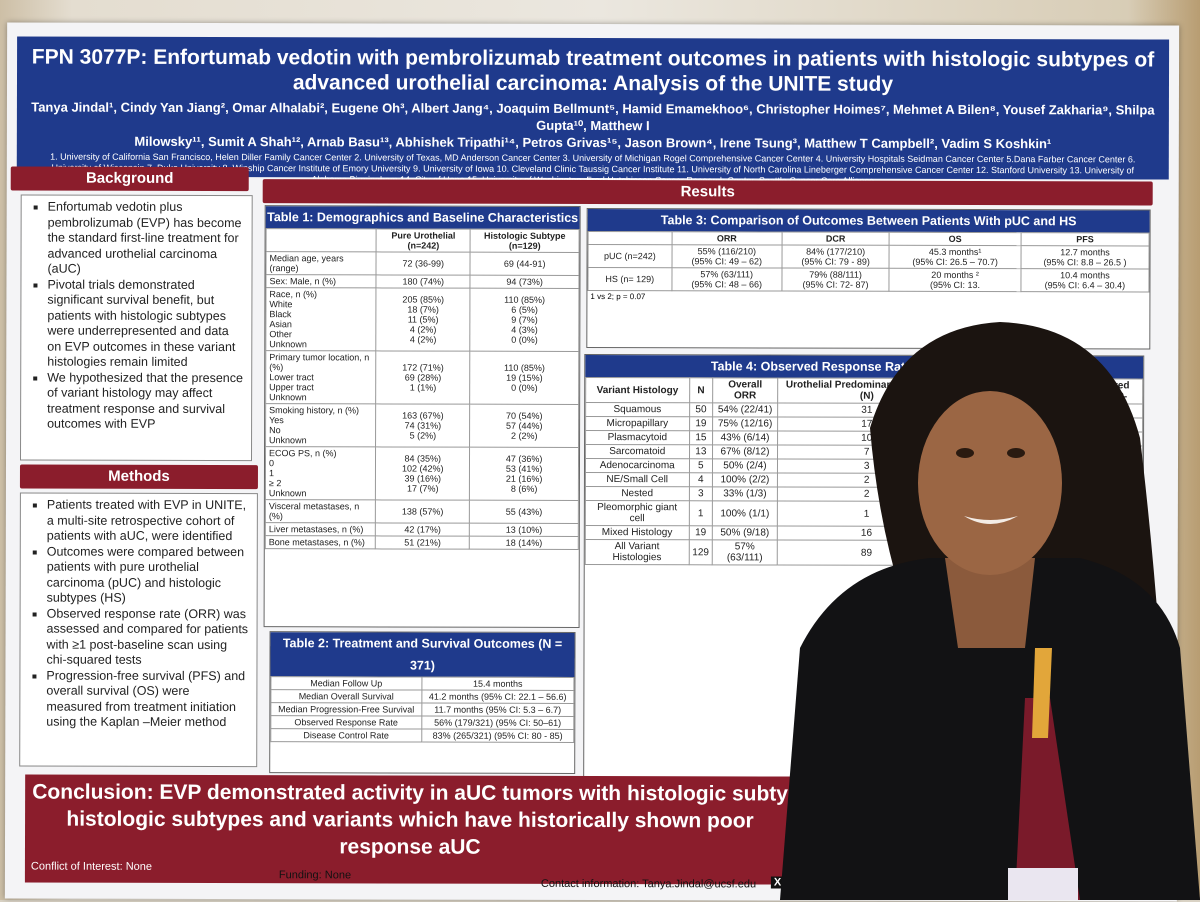 This screenshot has height=902, width=1200. Describe the element at coordinates (1085, 280) in the screenshot. I see `table-cell: 10.4 months (95% CI: 6.4 – 30.4)` at that location.